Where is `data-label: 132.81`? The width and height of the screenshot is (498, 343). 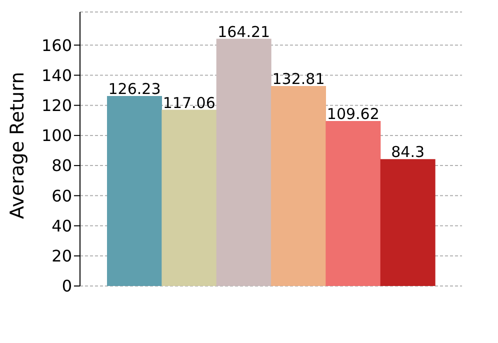
data-label: 132.81 is located at coordinates (298, 79).